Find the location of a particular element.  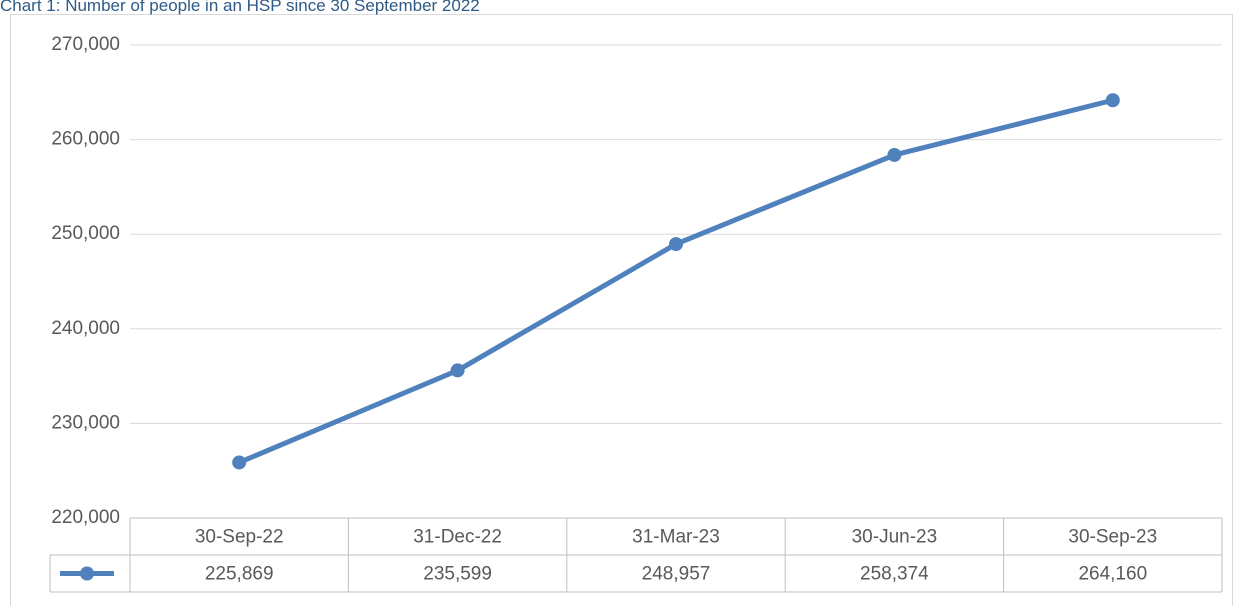

x-tick-label: 31-Dec-22 is located at coordinates (457, 537).